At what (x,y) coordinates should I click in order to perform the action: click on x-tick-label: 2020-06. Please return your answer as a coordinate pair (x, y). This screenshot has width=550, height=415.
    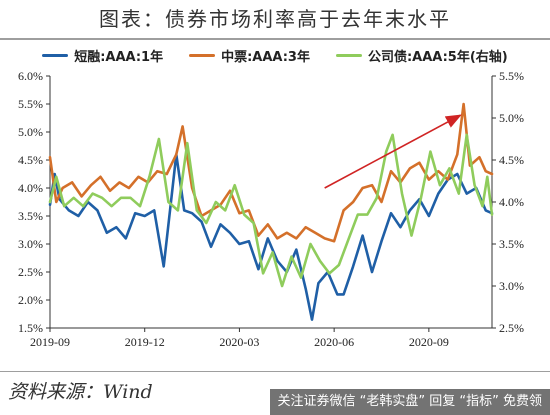
    Looking at the image, I should click on (334, 342).